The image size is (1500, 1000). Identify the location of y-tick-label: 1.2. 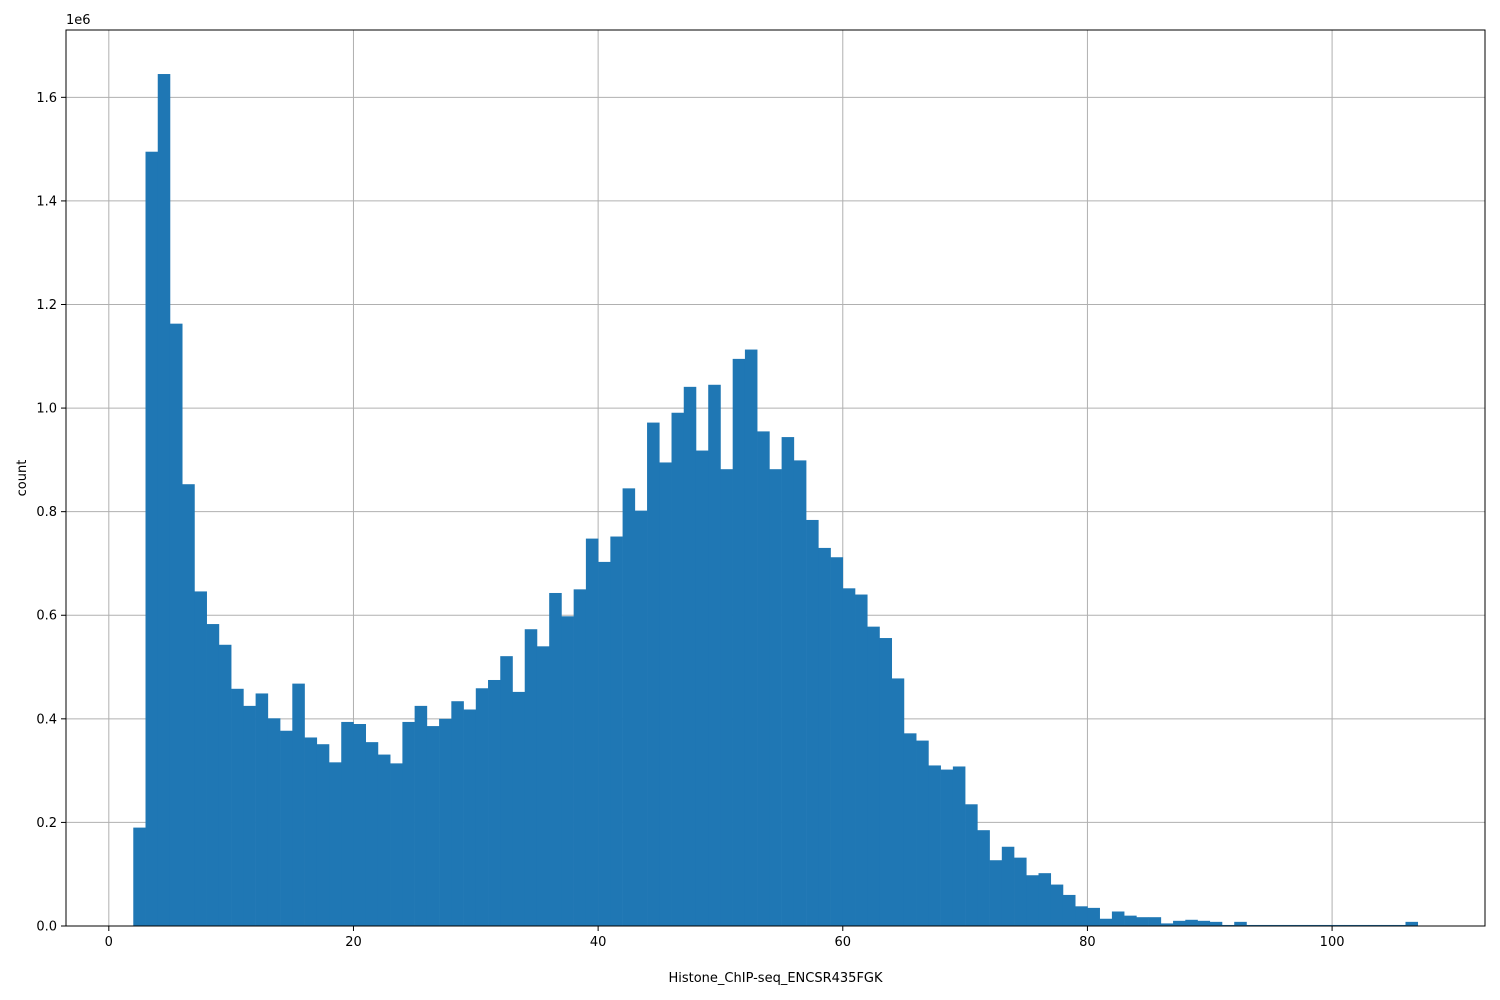
(46, 305).